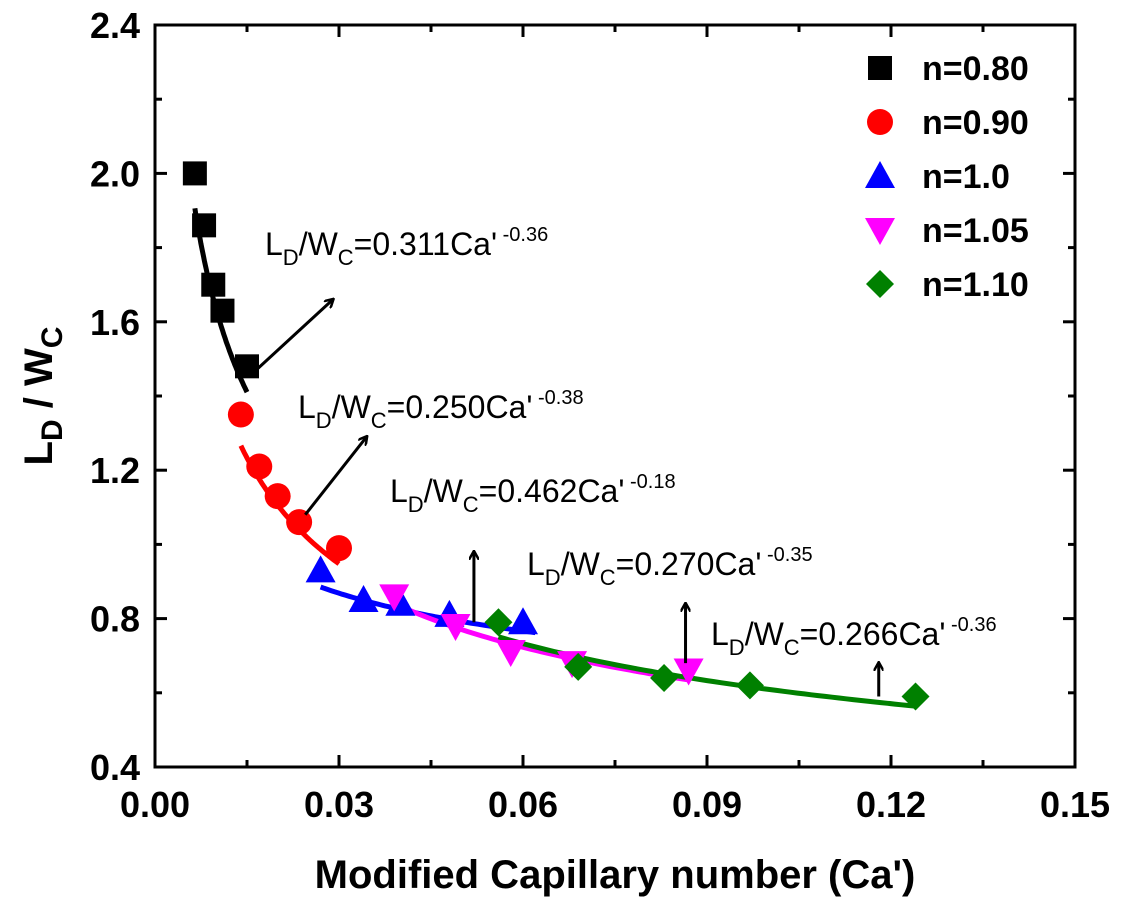  What do you see at coordinates (406, 247) in the screenshot?
I see `annotation-equation: LD/WC=0.311Ca' -0.36` at bounding box center [406, 247].